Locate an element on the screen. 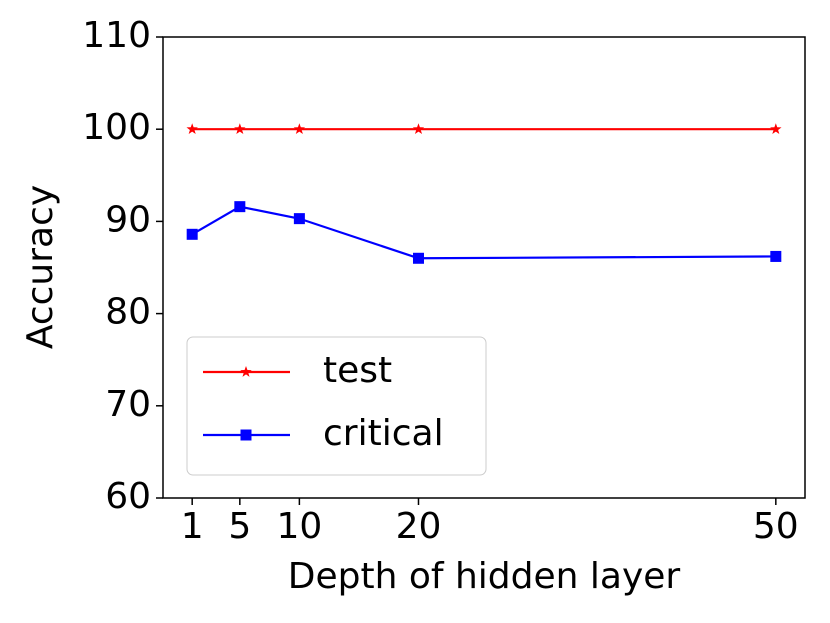 Image resolution: width=830 pixels, height=623 pixels. x-tick-label: 50 is located at coordinates (776, 526).